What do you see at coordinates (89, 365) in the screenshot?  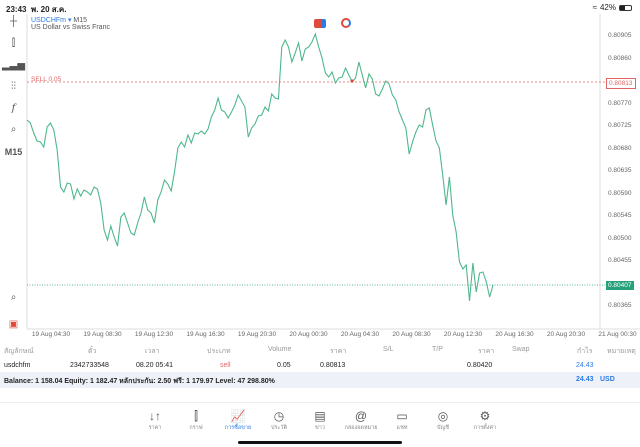 I see `row-ticket: 2342733548` at bounding box center [89, 365].